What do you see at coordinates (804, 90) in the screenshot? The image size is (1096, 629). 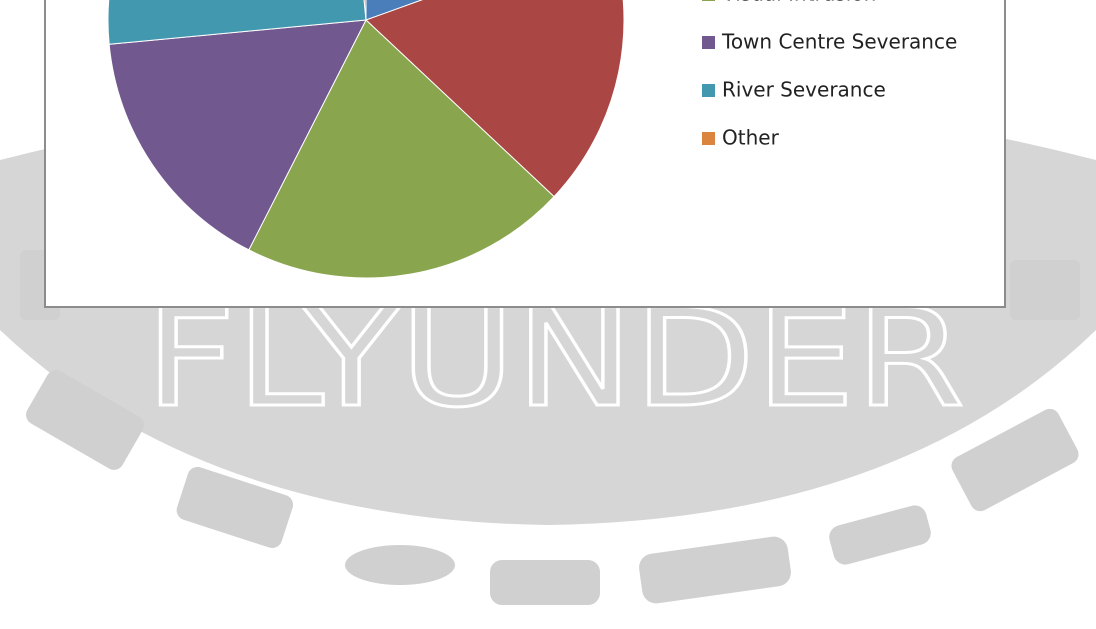 I see `legend-label: River Severance` at bounding box center [804, 90].